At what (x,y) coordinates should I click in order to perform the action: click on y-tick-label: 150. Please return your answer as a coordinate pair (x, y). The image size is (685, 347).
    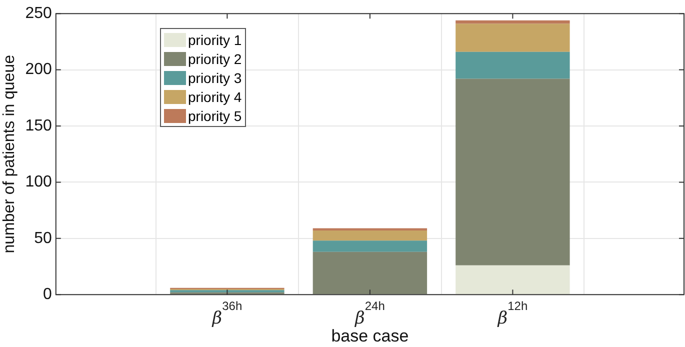
    Looking at the image, I should click on (38, 125).